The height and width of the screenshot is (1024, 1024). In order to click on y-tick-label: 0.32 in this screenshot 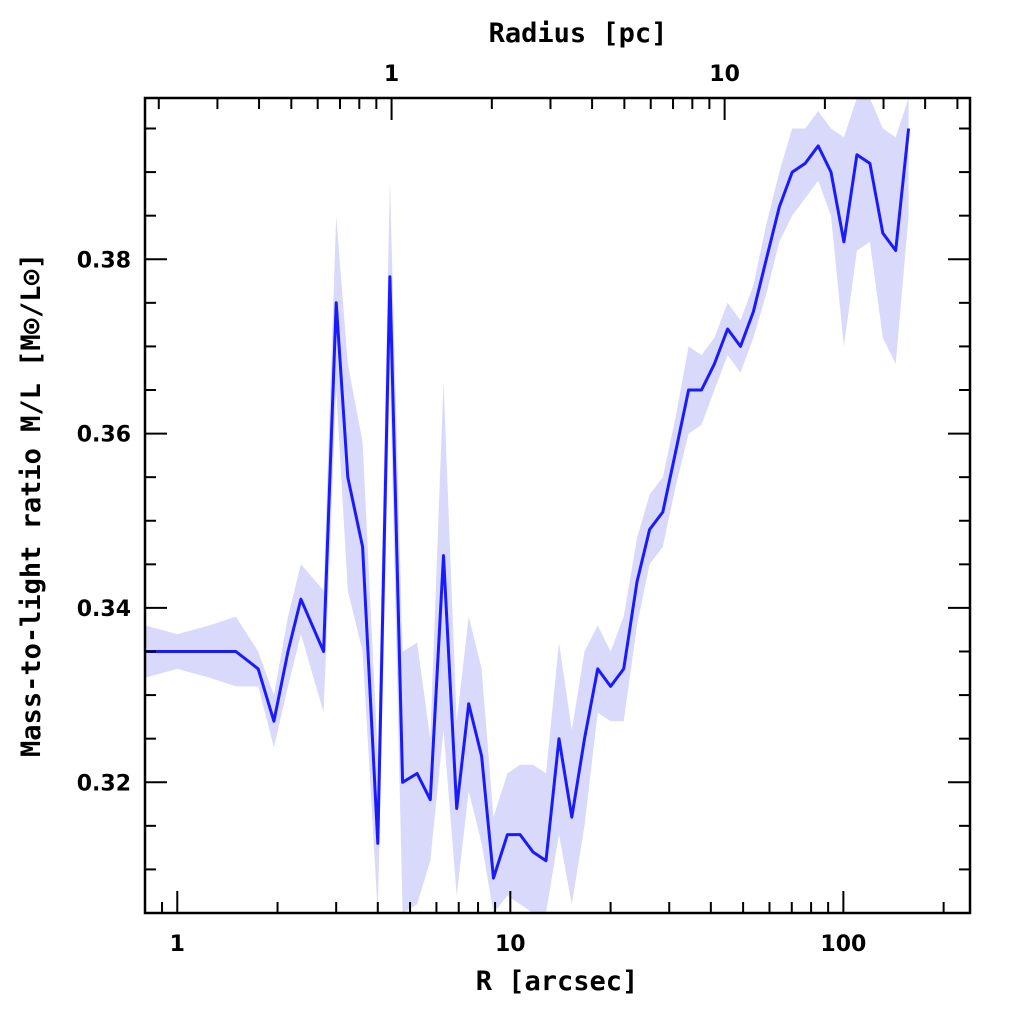, I will do `click(104, 783)`.